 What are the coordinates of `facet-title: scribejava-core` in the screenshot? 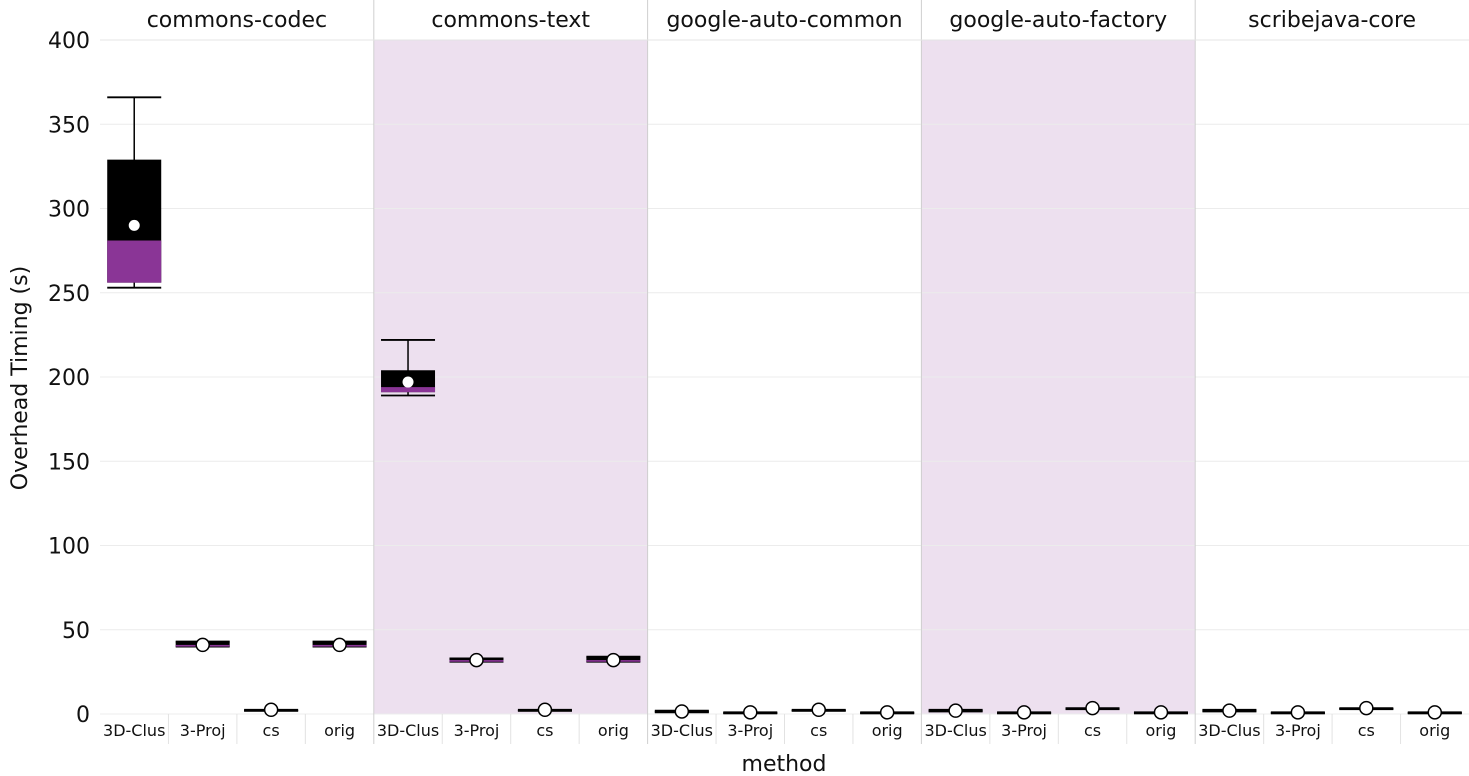 It's located at (1332, 20).